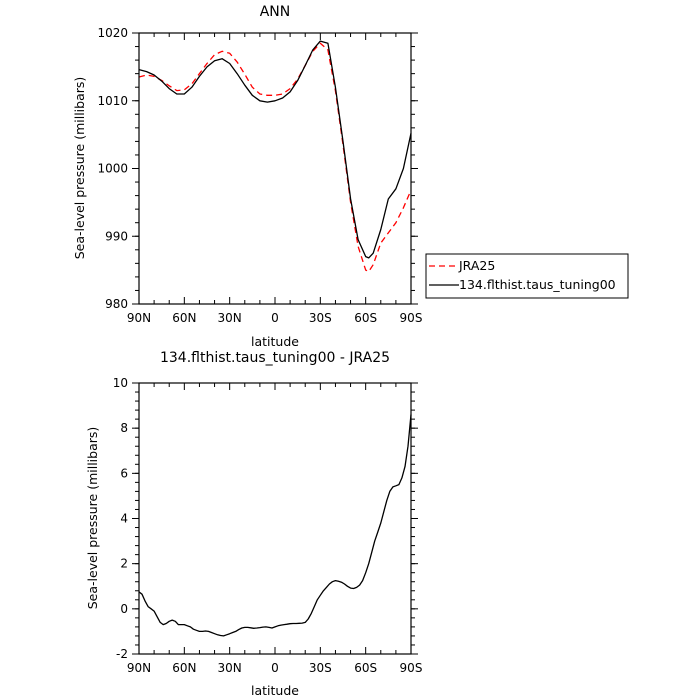  I want to click on top-y-tick-labels: 980 990 1000 1010 1020, so click(112, 168).